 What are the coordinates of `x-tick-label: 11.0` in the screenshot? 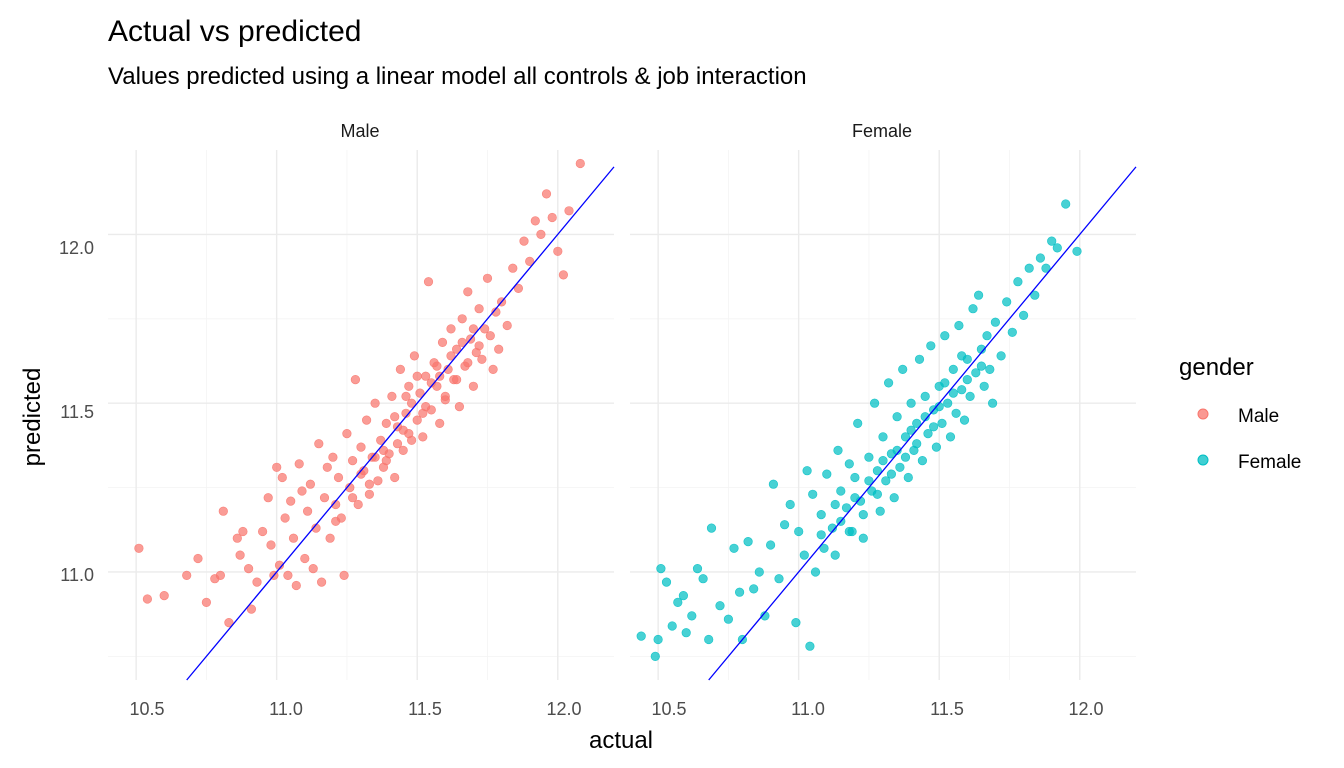 It's located at (286, 709).